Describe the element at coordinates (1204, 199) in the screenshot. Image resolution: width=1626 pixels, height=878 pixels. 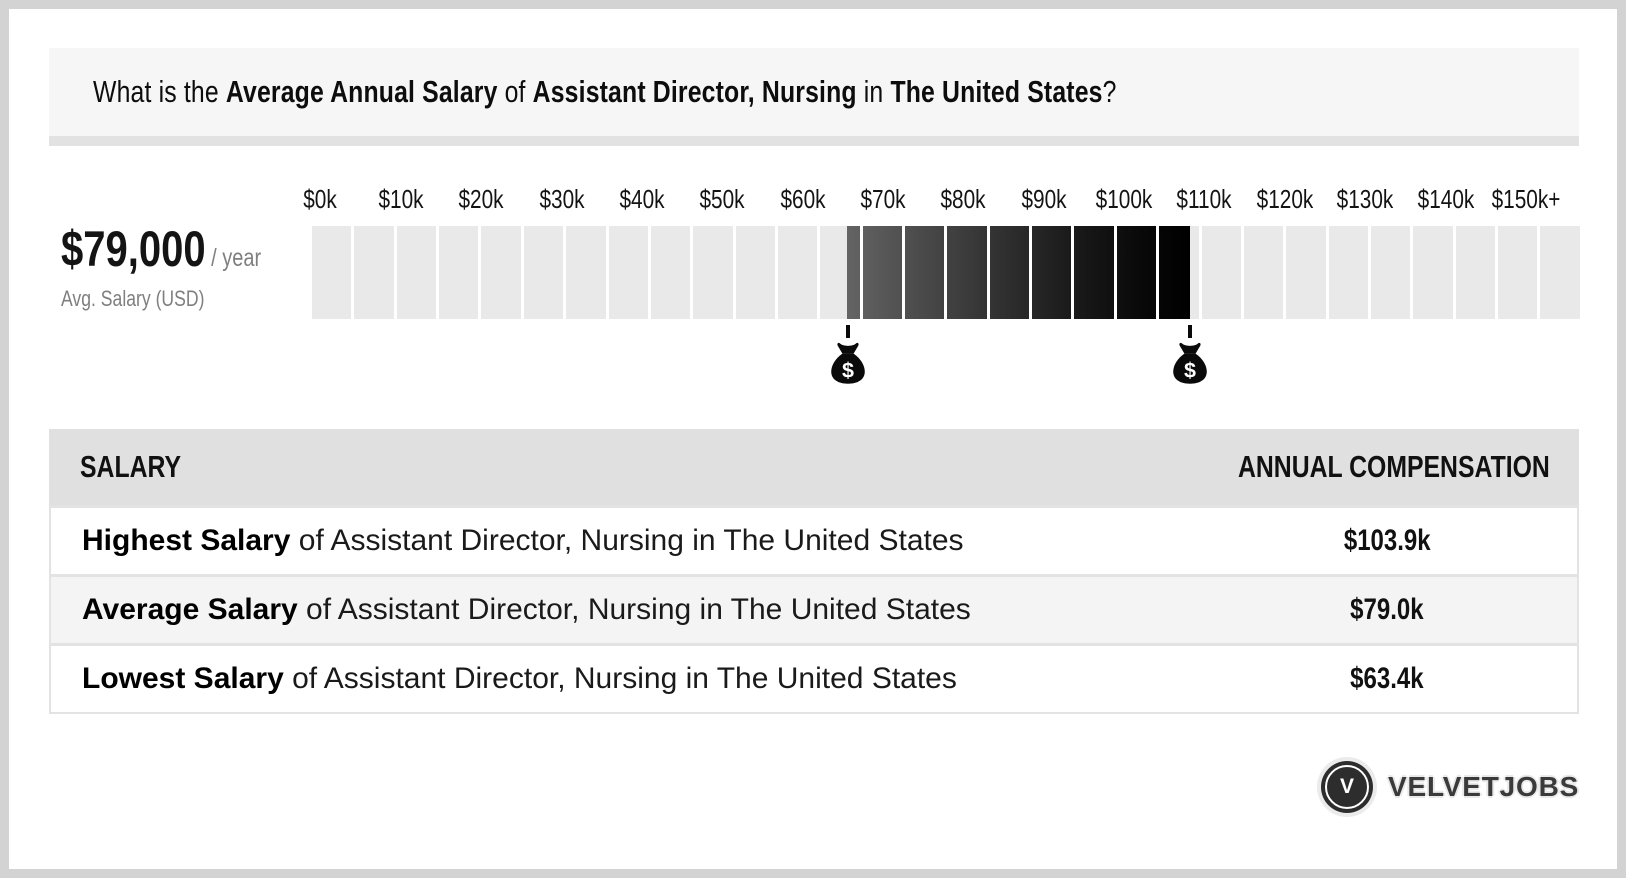
I see `axis-tick-label: $110k` at that location.